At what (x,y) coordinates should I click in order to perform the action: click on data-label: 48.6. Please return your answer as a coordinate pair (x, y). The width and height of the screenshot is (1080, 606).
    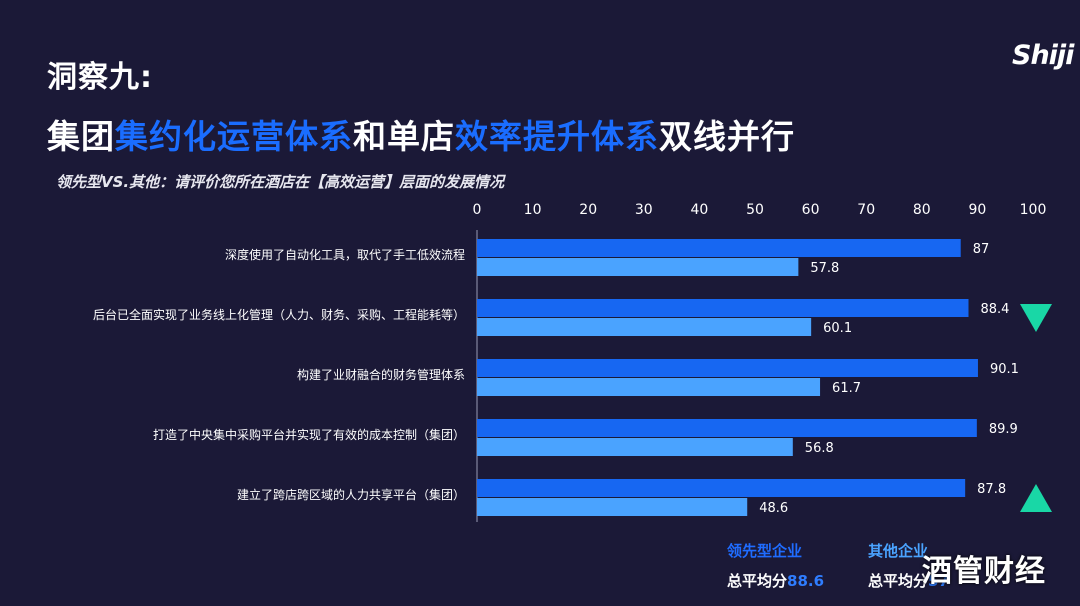
    Looking at the image, I should click on (773, 508).